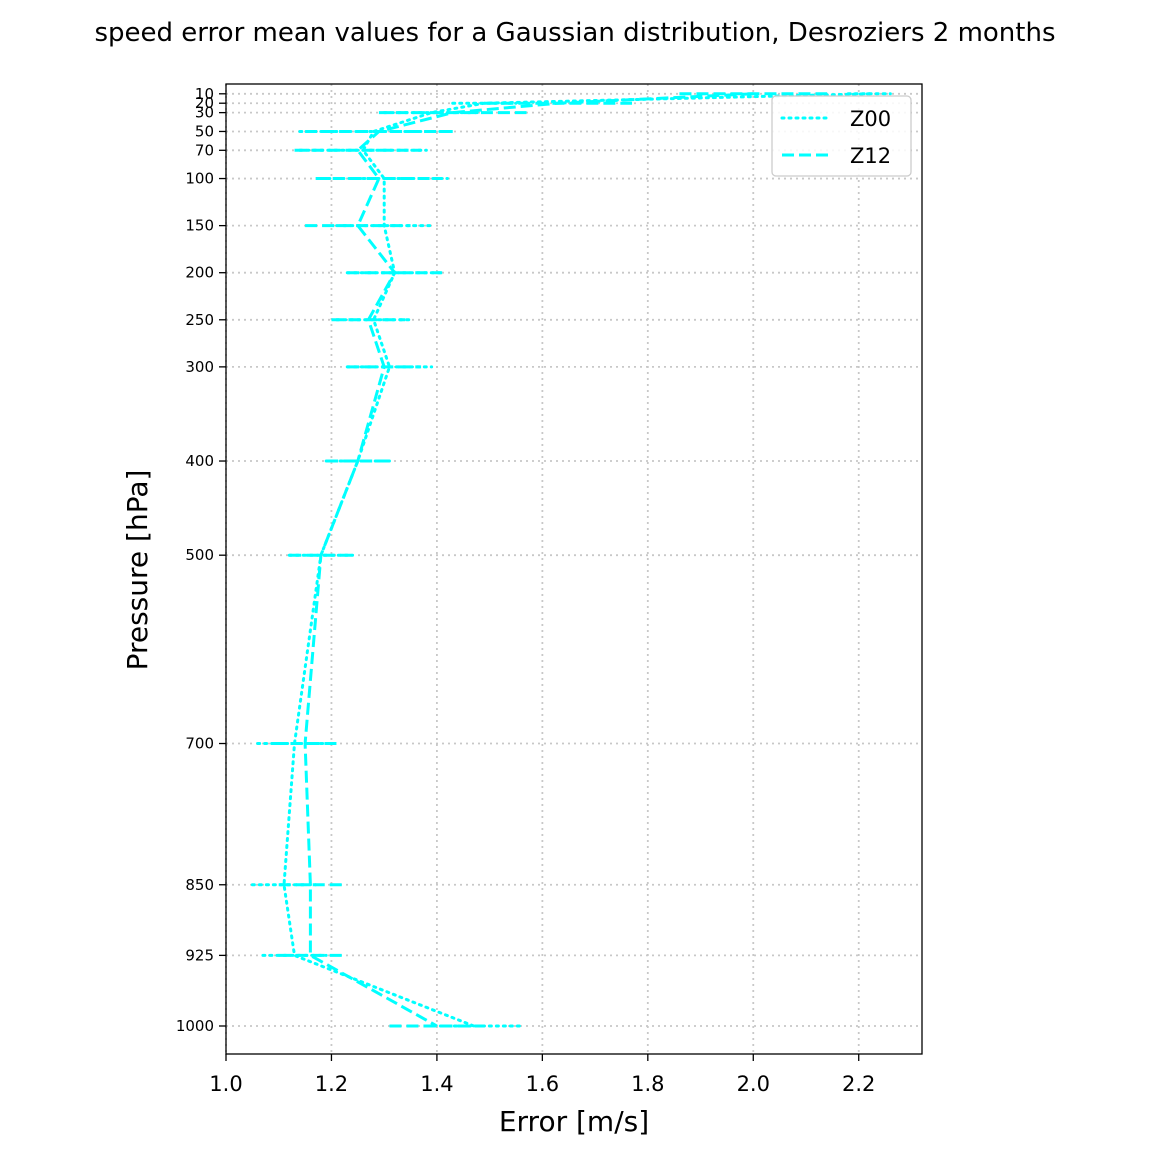 The image size is (1149, 1155). I want to click on y-tick-label: 1000, so click(195, 1026).